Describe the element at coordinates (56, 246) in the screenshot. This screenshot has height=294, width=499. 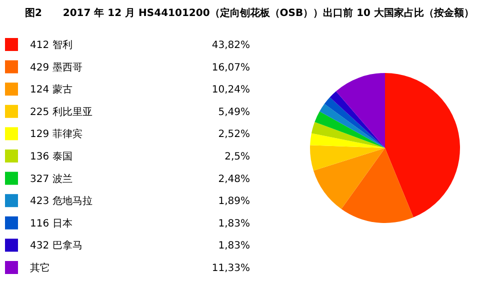
I see `legend-label: 432 巴拿马` at that location.